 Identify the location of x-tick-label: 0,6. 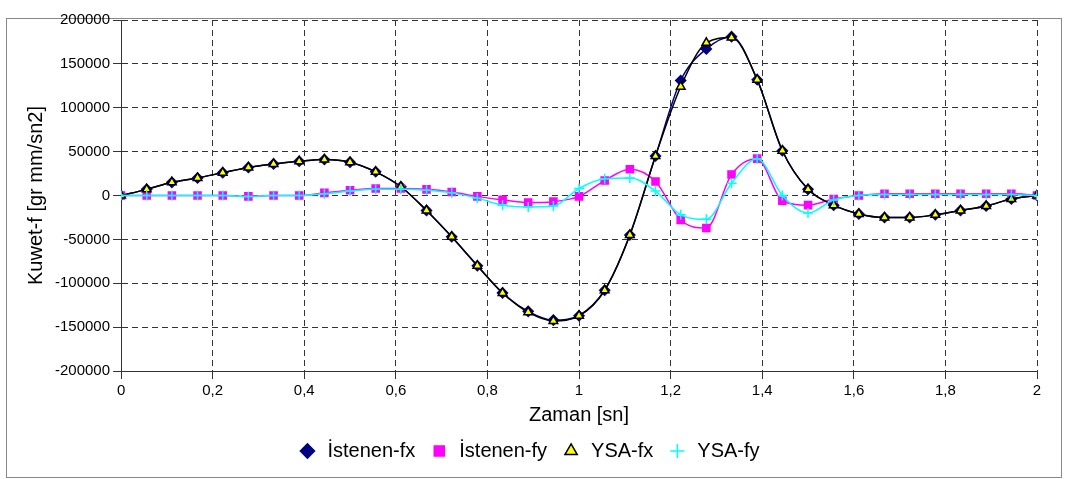
(396, 390).